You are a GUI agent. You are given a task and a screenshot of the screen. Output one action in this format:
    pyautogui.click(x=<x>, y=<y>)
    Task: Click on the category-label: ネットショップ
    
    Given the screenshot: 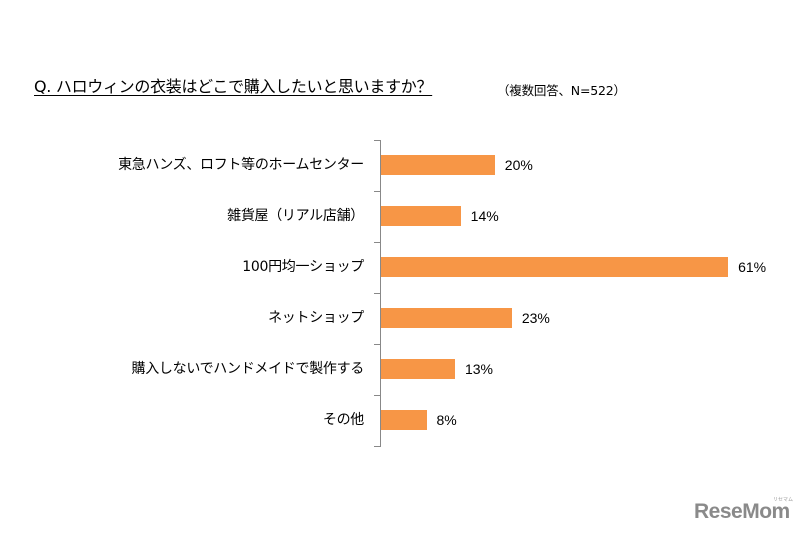 What is the action you would take?
    pyautogui.click(x=316, y=318)
    